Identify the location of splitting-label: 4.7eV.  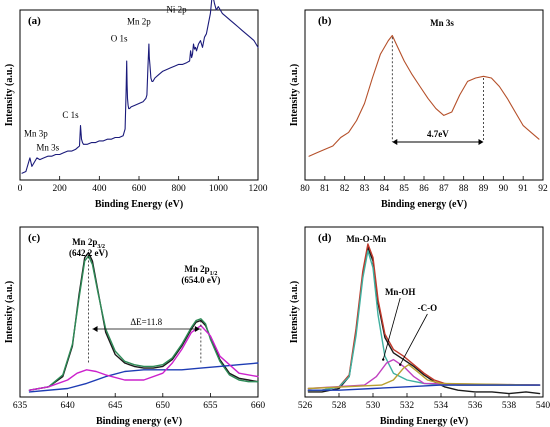
(438, 134).